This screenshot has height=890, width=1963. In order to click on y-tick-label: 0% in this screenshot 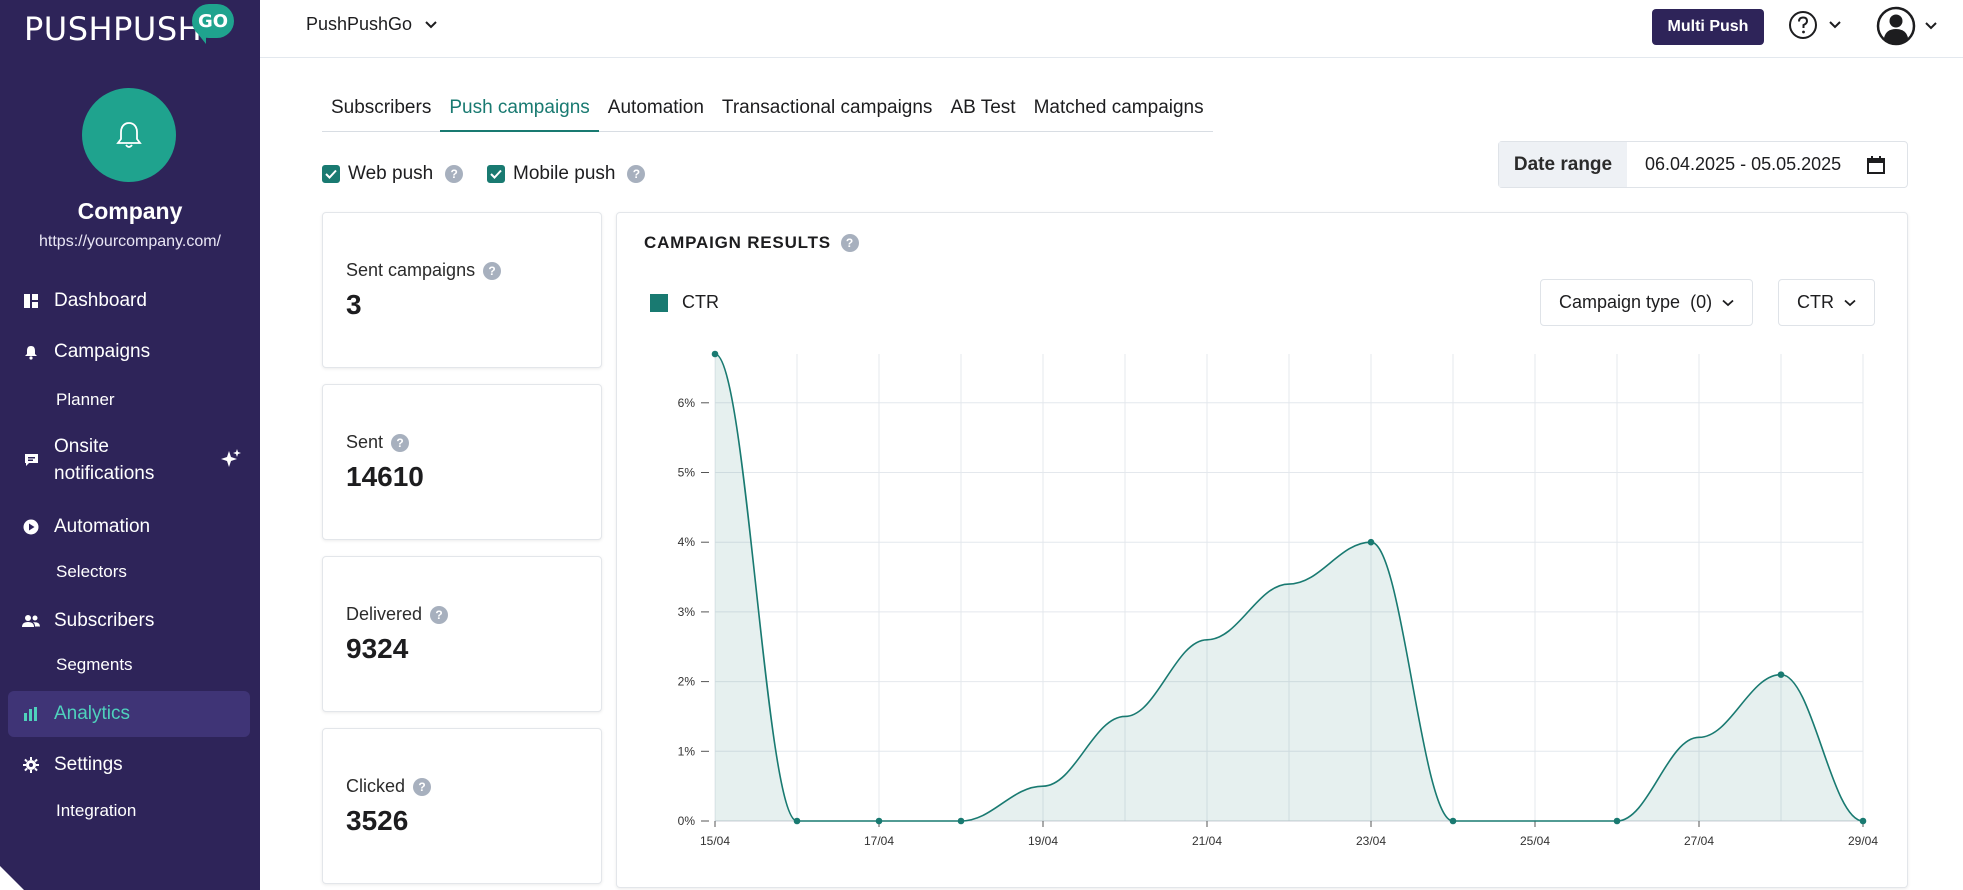, I will do `click(687, 821)`.